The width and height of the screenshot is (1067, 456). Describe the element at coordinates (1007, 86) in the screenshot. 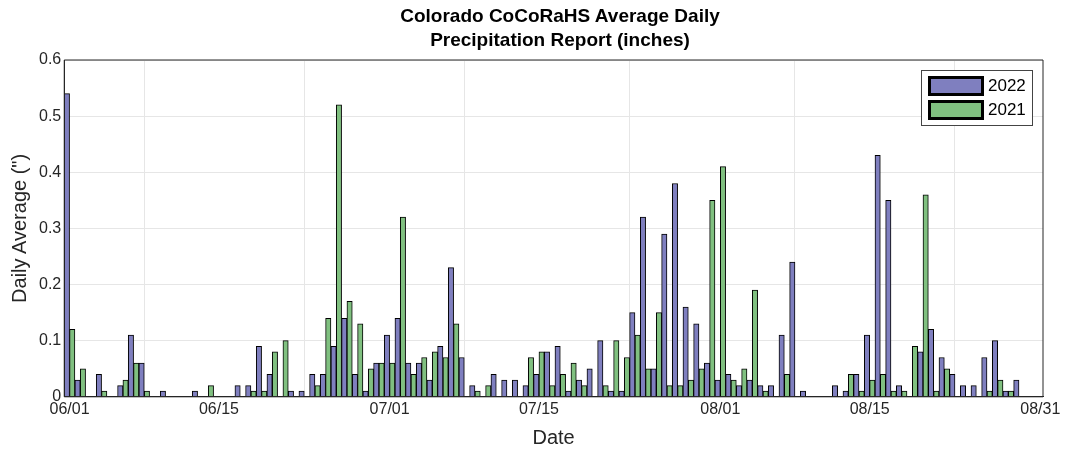

I see `legend-label: 2022` at that location.